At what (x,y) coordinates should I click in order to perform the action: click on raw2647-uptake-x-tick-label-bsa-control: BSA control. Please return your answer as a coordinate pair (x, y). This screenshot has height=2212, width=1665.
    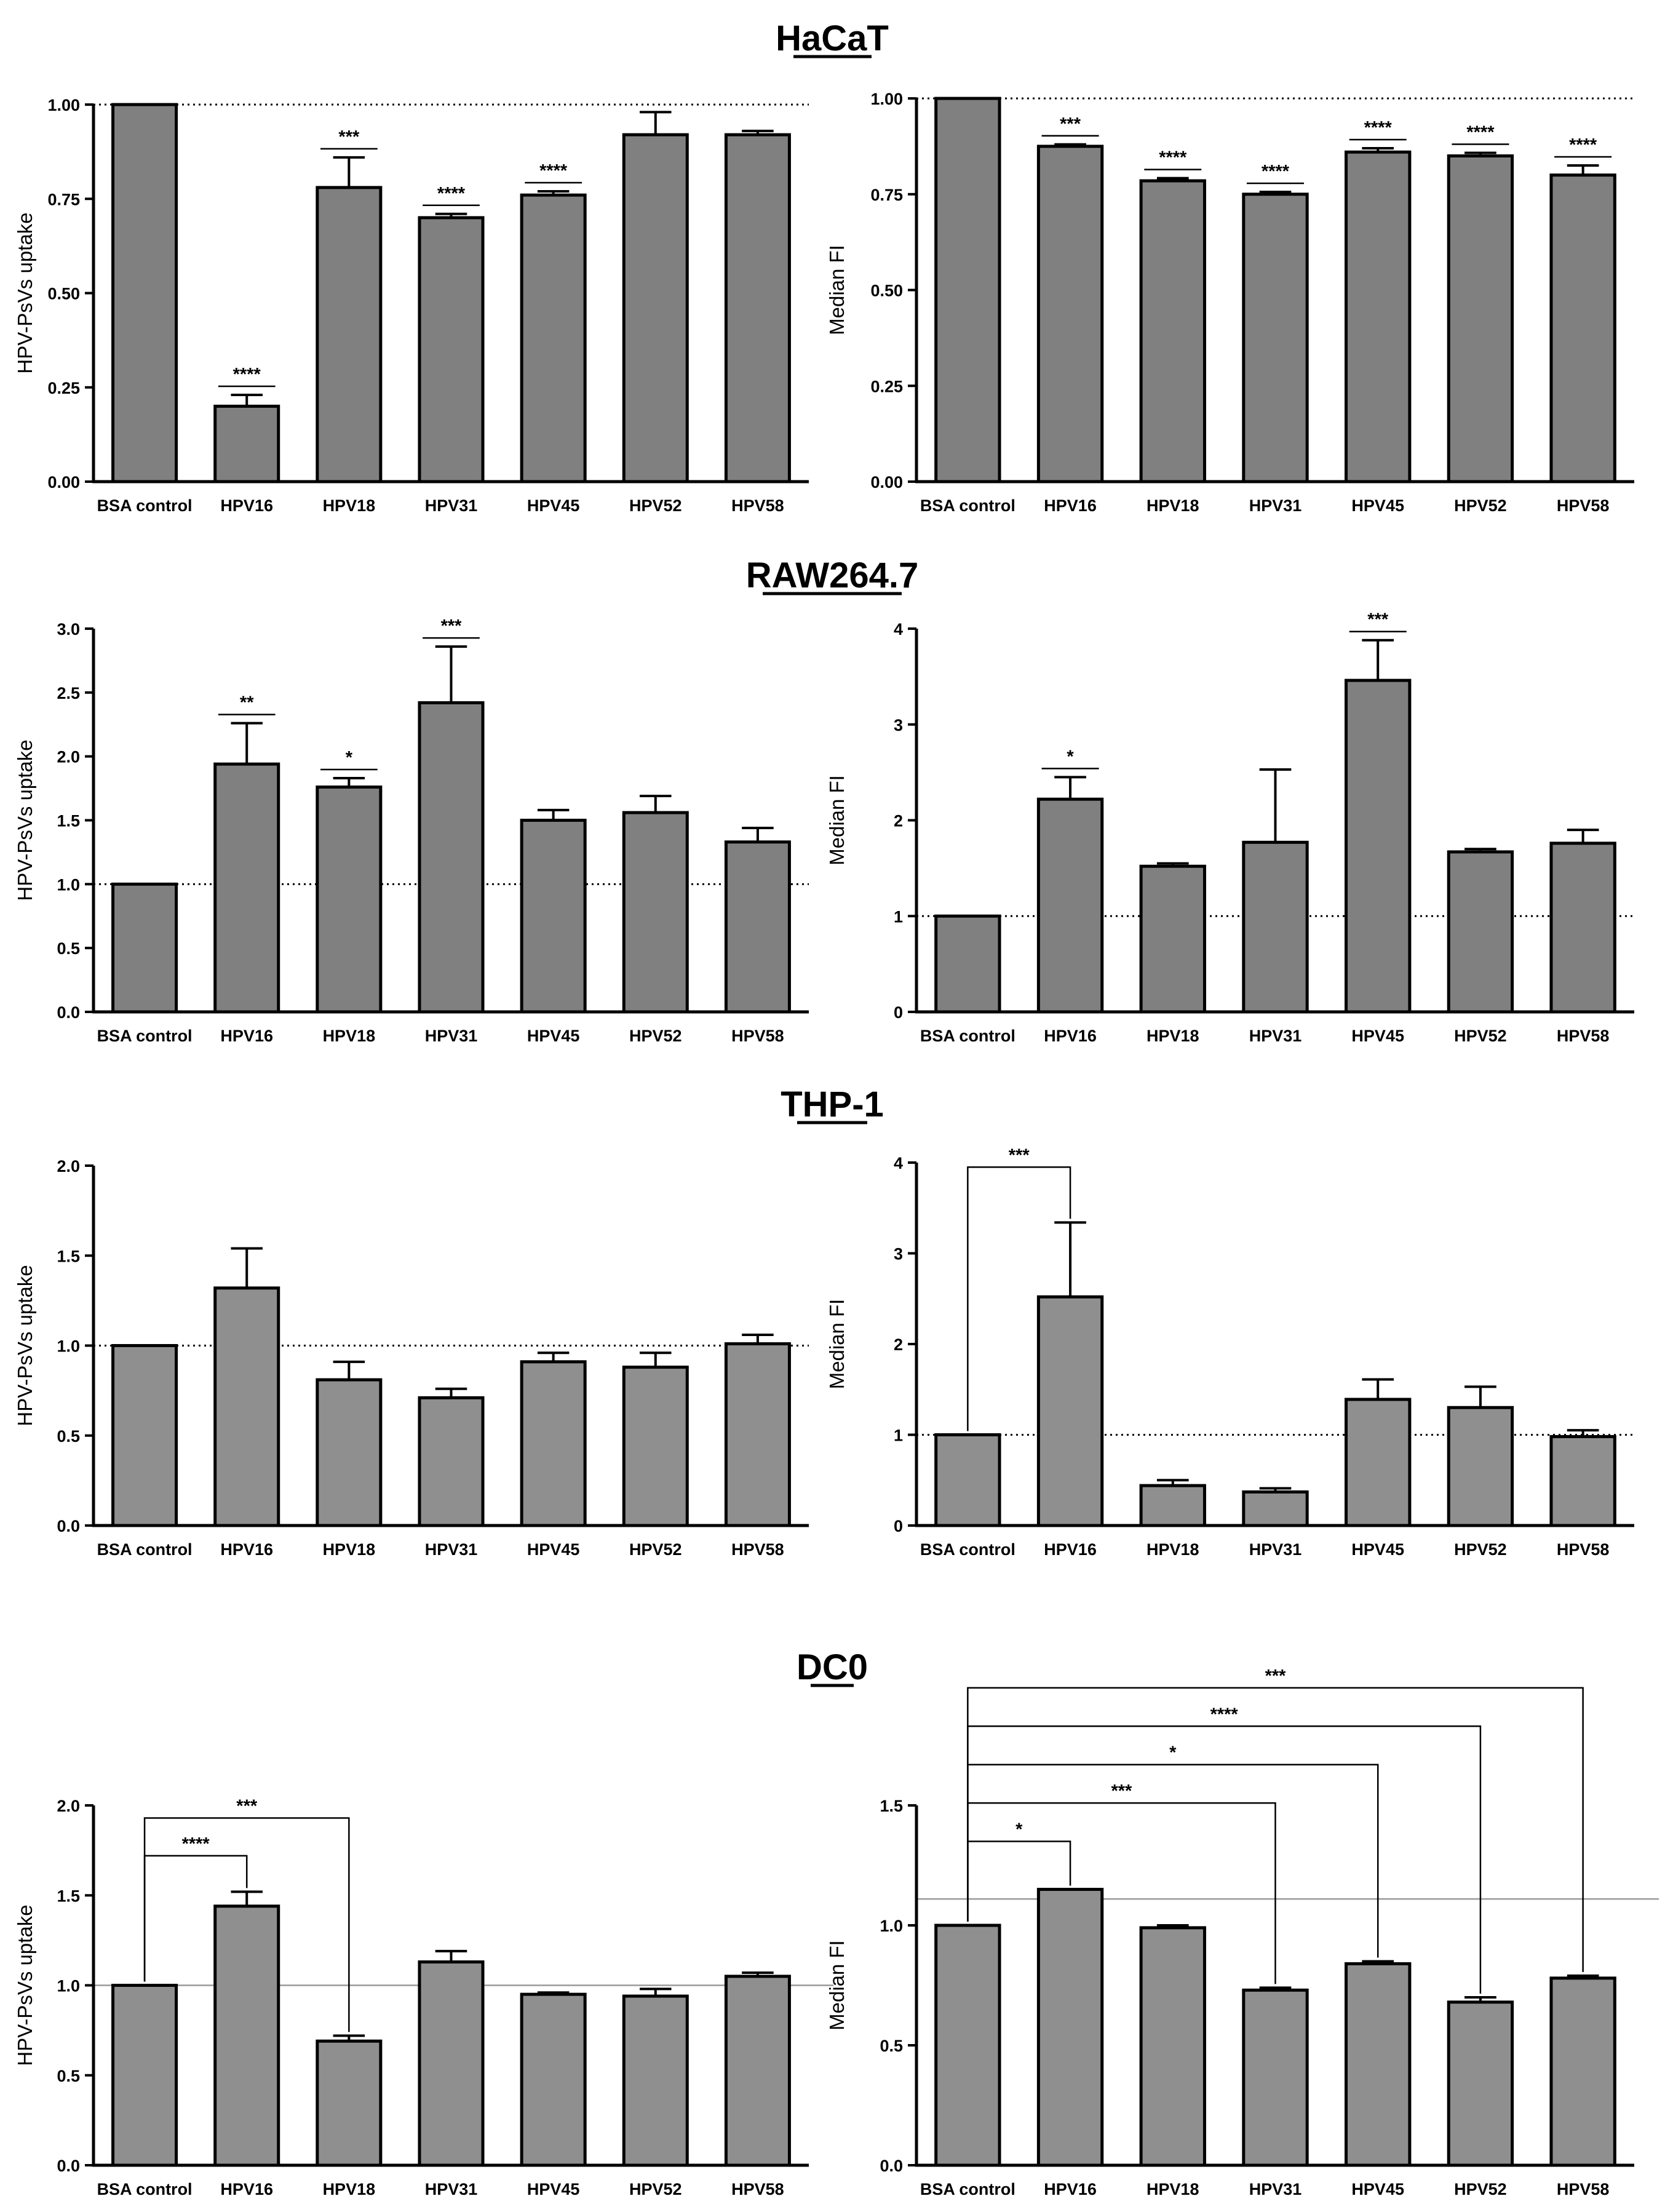
    Looking at the image, I should click on (145, 1036).